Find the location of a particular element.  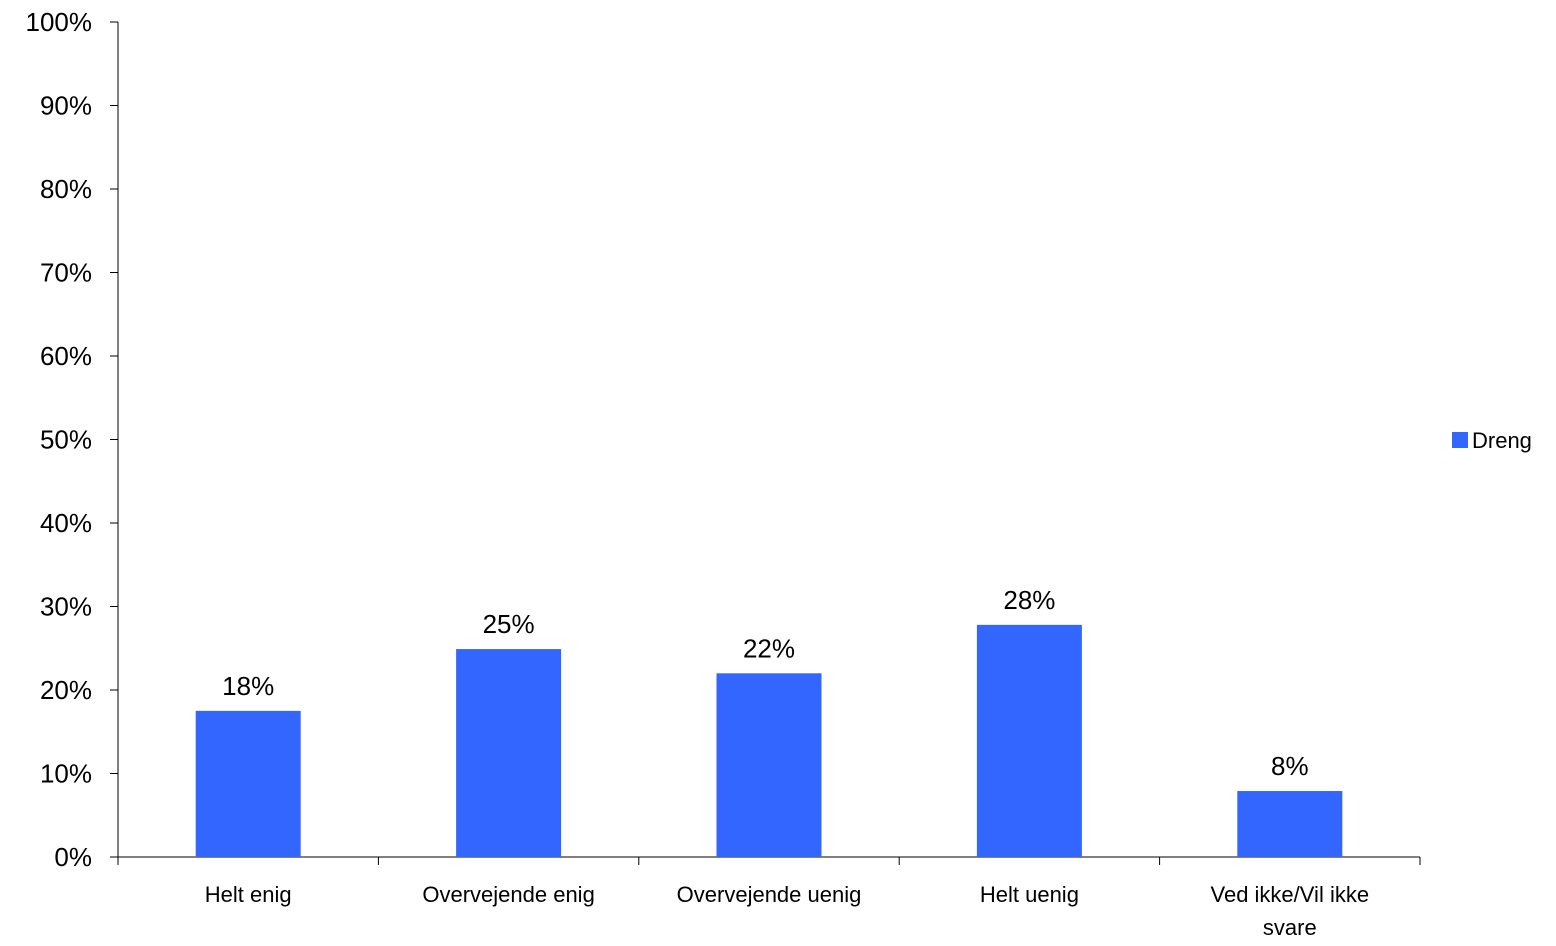

legend-swatch is located at coordinates (1460, 440).